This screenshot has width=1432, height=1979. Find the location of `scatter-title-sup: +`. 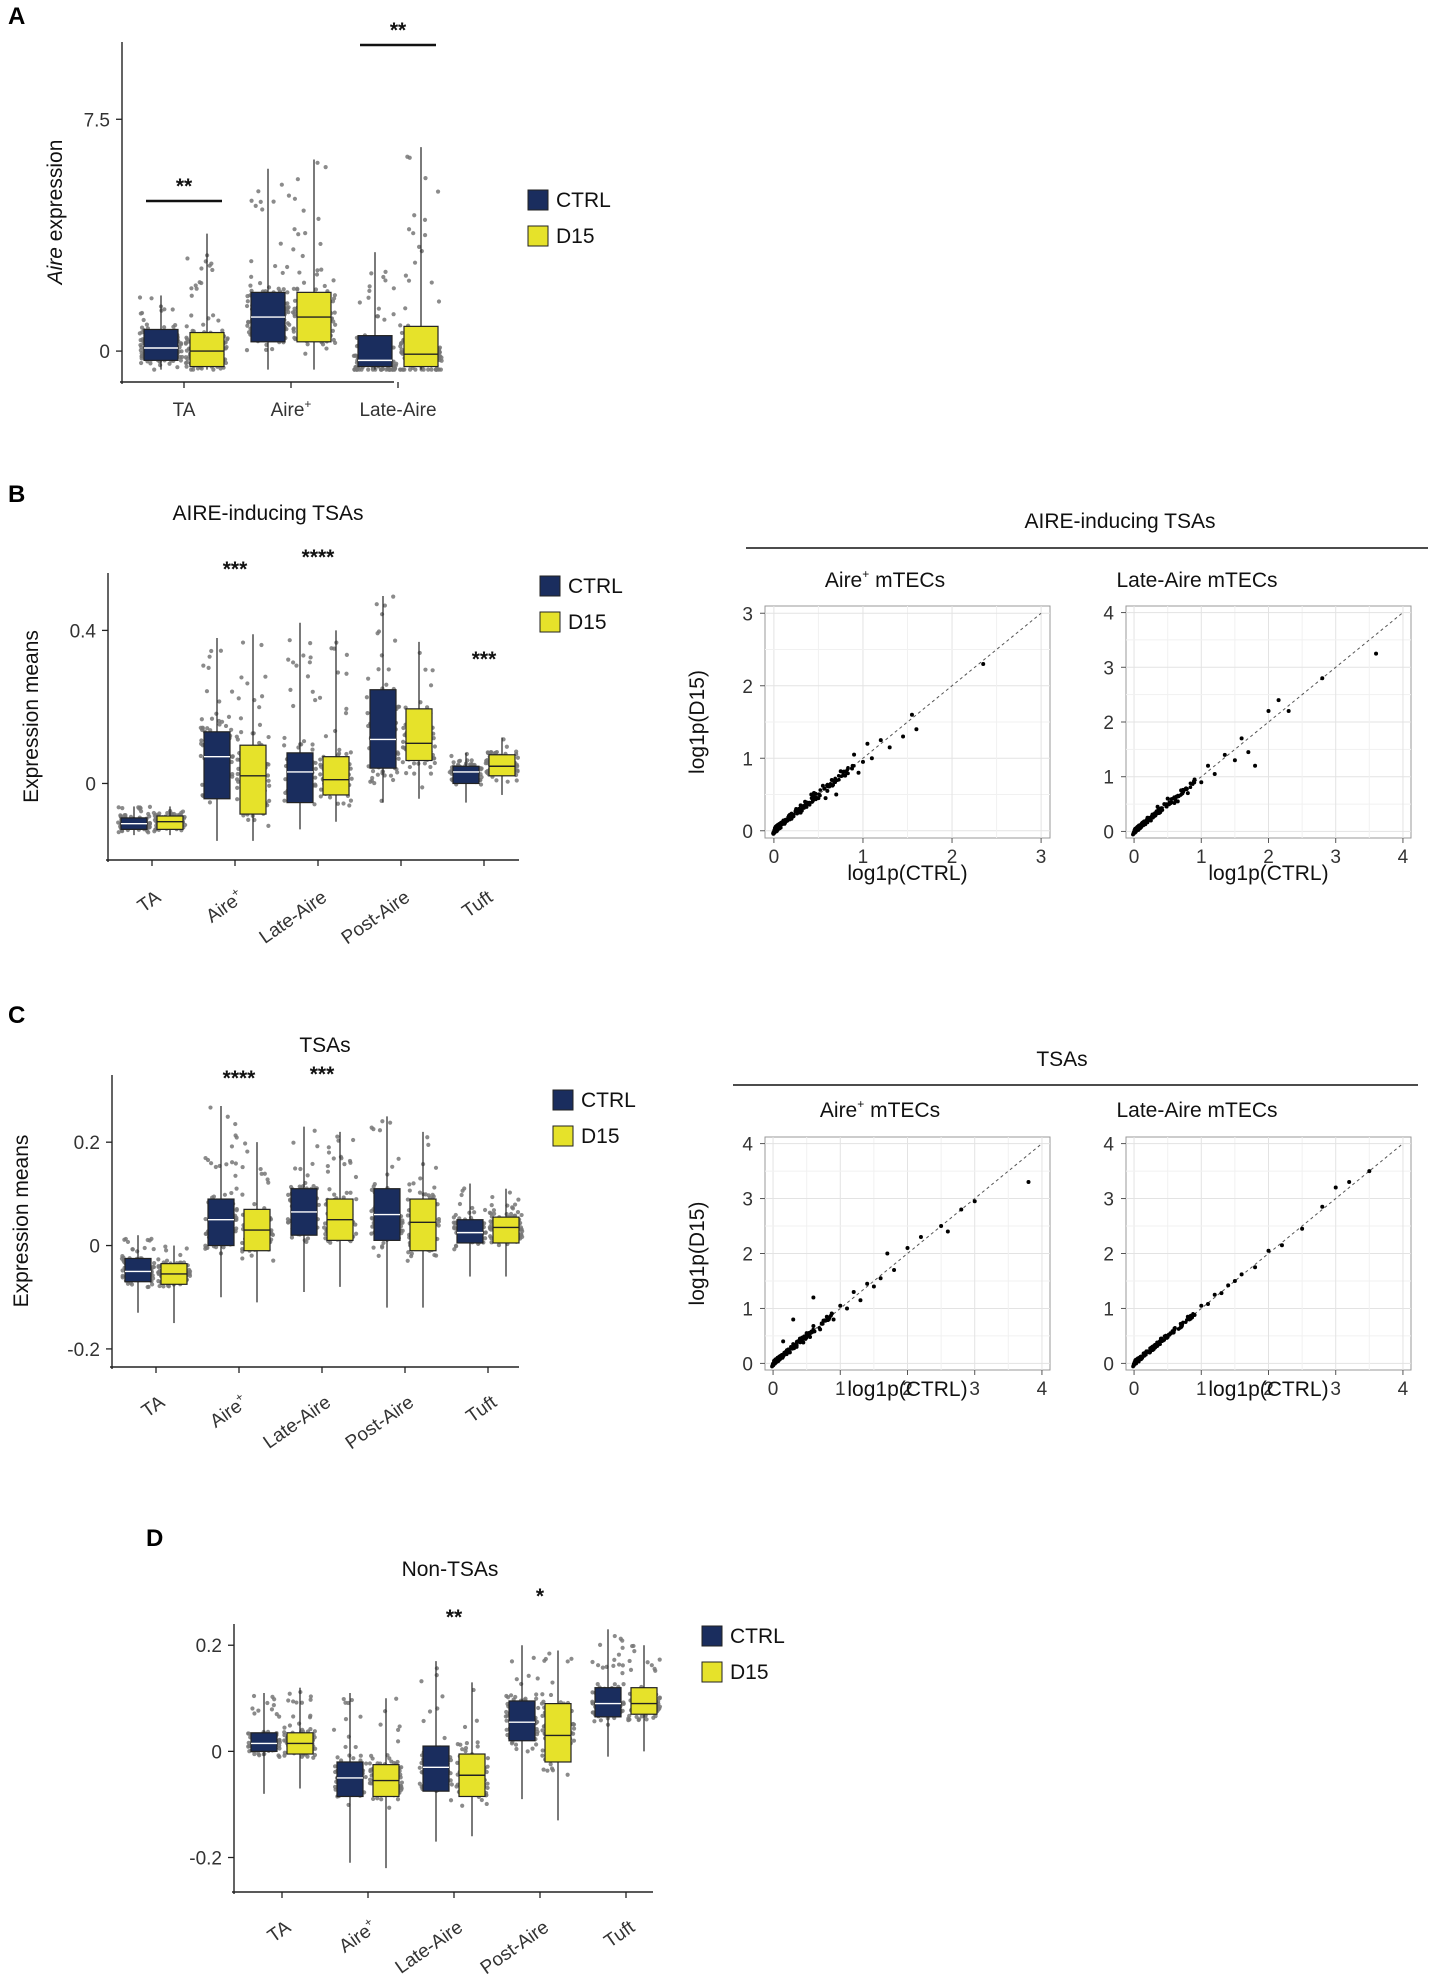

scatter-title-sup: + is located at coordinates (865, 574).